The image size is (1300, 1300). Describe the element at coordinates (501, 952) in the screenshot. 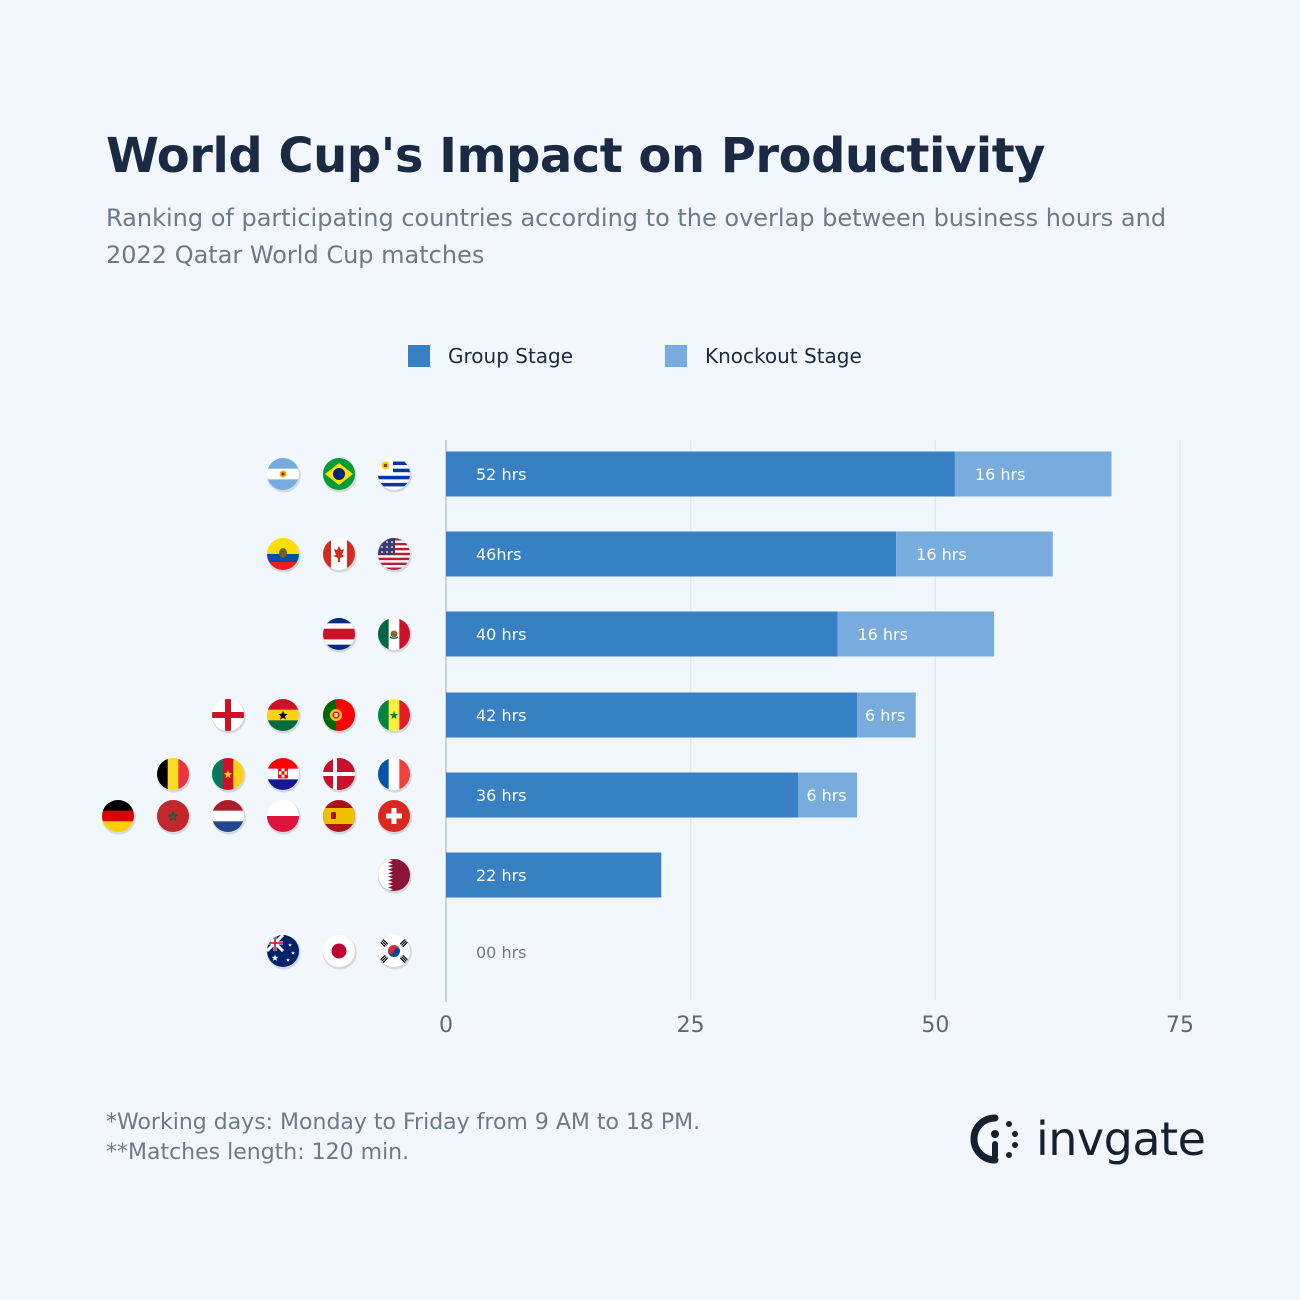

I see `data-label-group-row-7: 00 hrs` at that location.